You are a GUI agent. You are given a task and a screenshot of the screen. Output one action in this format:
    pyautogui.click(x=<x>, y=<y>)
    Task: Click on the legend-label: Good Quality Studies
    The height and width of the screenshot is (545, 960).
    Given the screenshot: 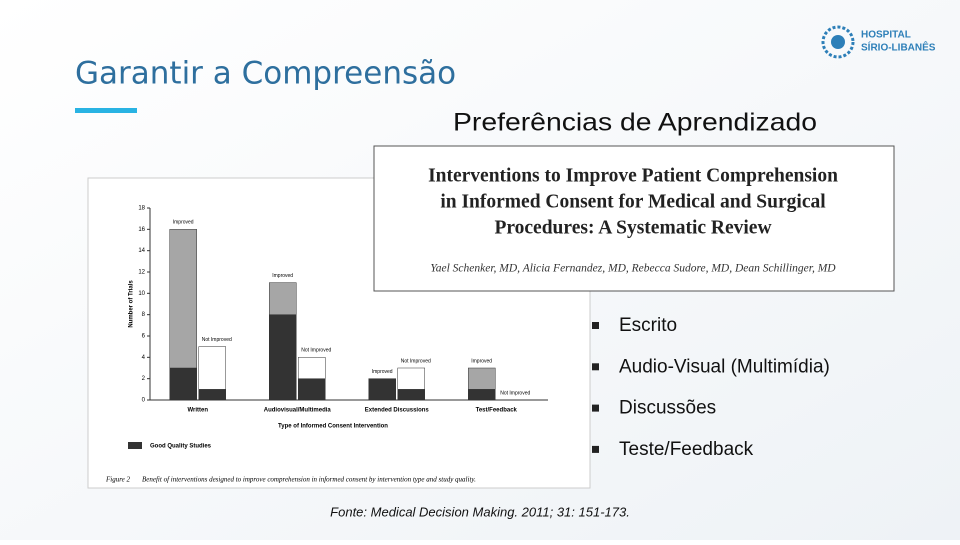 What is the action you would take?
    pyautogui.click(x=181, y=447)
    